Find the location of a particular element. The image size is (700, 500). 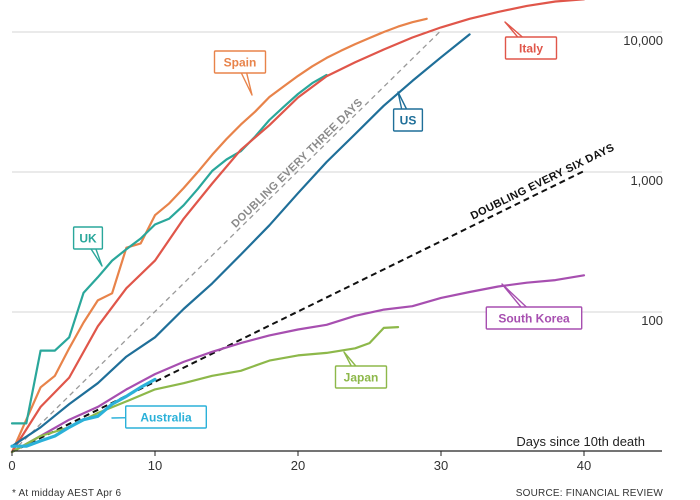

callout-box-japan is located at coordinates (361, 377).